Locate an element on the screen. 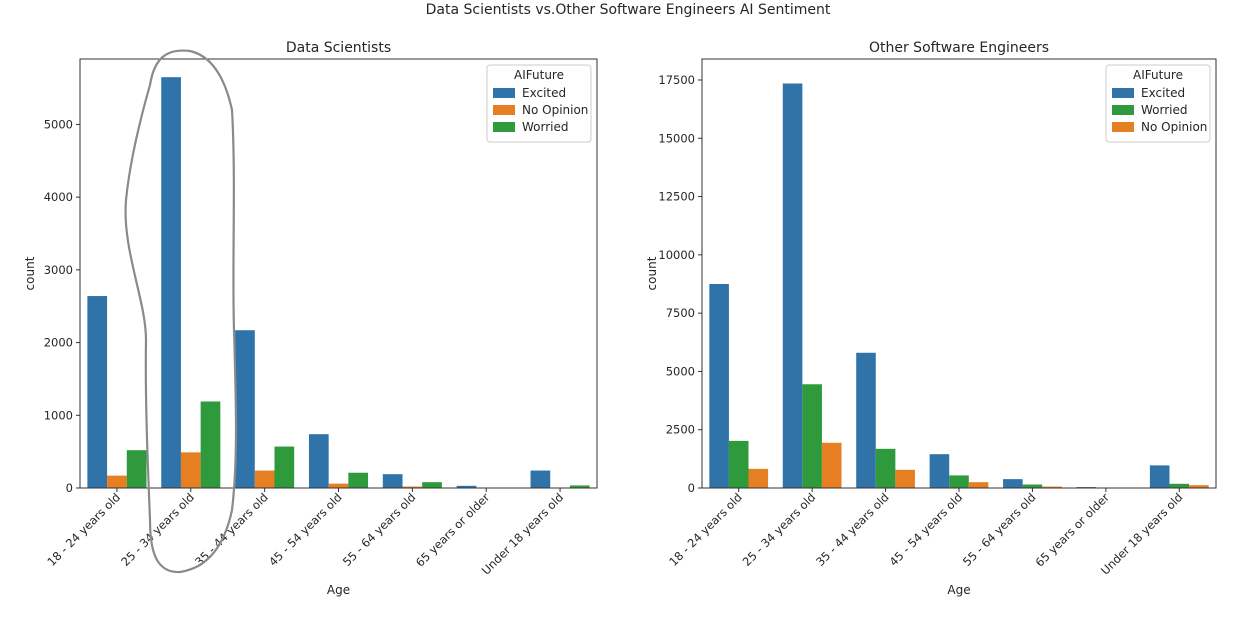 The width and height of the screenshot is (1250, 620). chart-title: Other Software Engineers is located at coordinates (959, 48).